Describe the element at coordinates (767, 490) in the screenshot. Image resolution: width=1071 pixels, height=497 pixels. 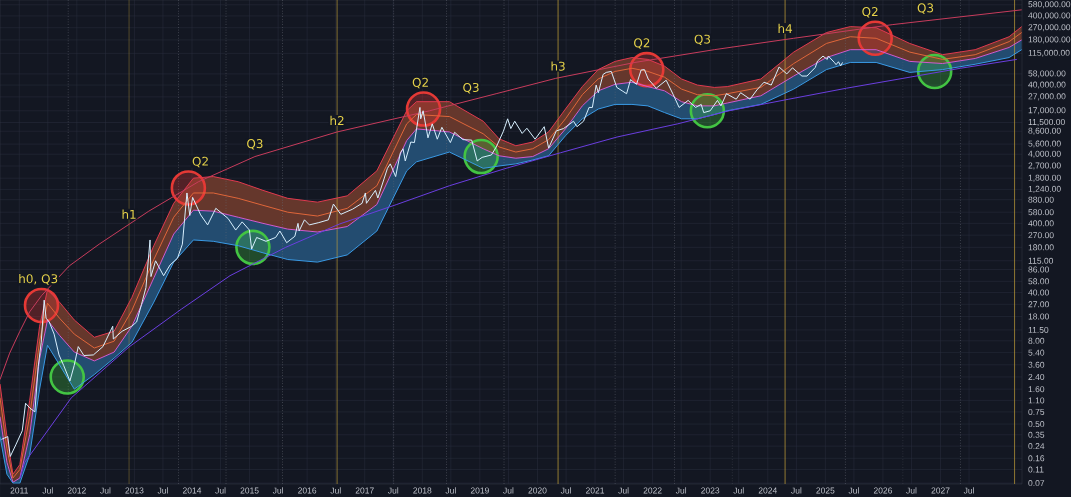
I see `x-tick-label: 2024` at that location.